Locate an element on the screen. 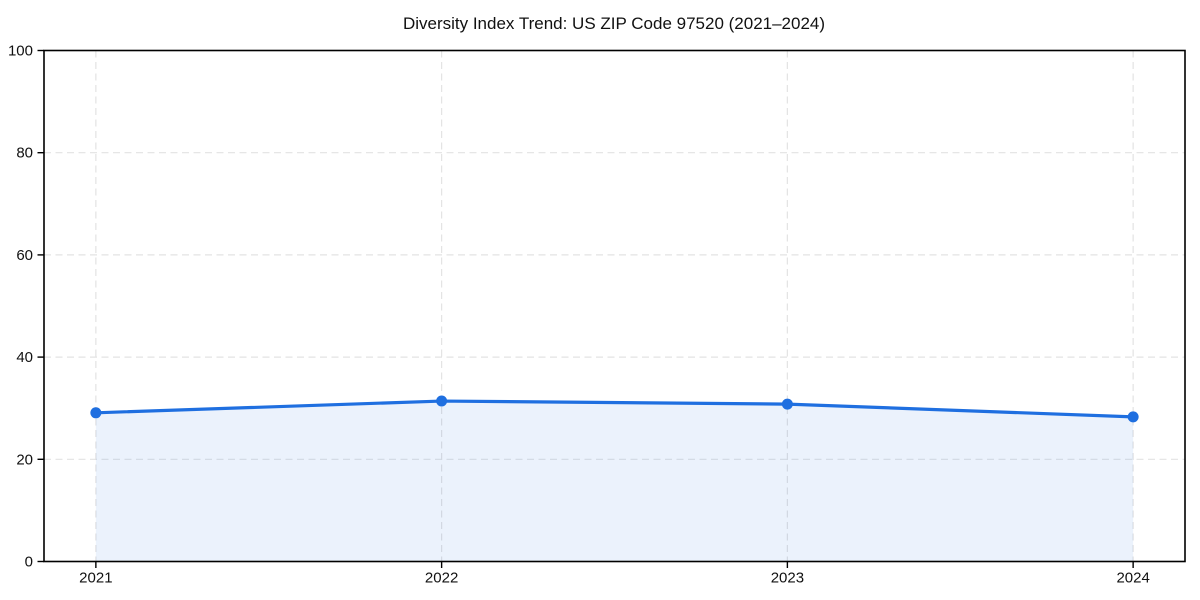 This screenshot has width=1200, height=600. x-tick-label: 2021 is located at coordinates (95, 578).